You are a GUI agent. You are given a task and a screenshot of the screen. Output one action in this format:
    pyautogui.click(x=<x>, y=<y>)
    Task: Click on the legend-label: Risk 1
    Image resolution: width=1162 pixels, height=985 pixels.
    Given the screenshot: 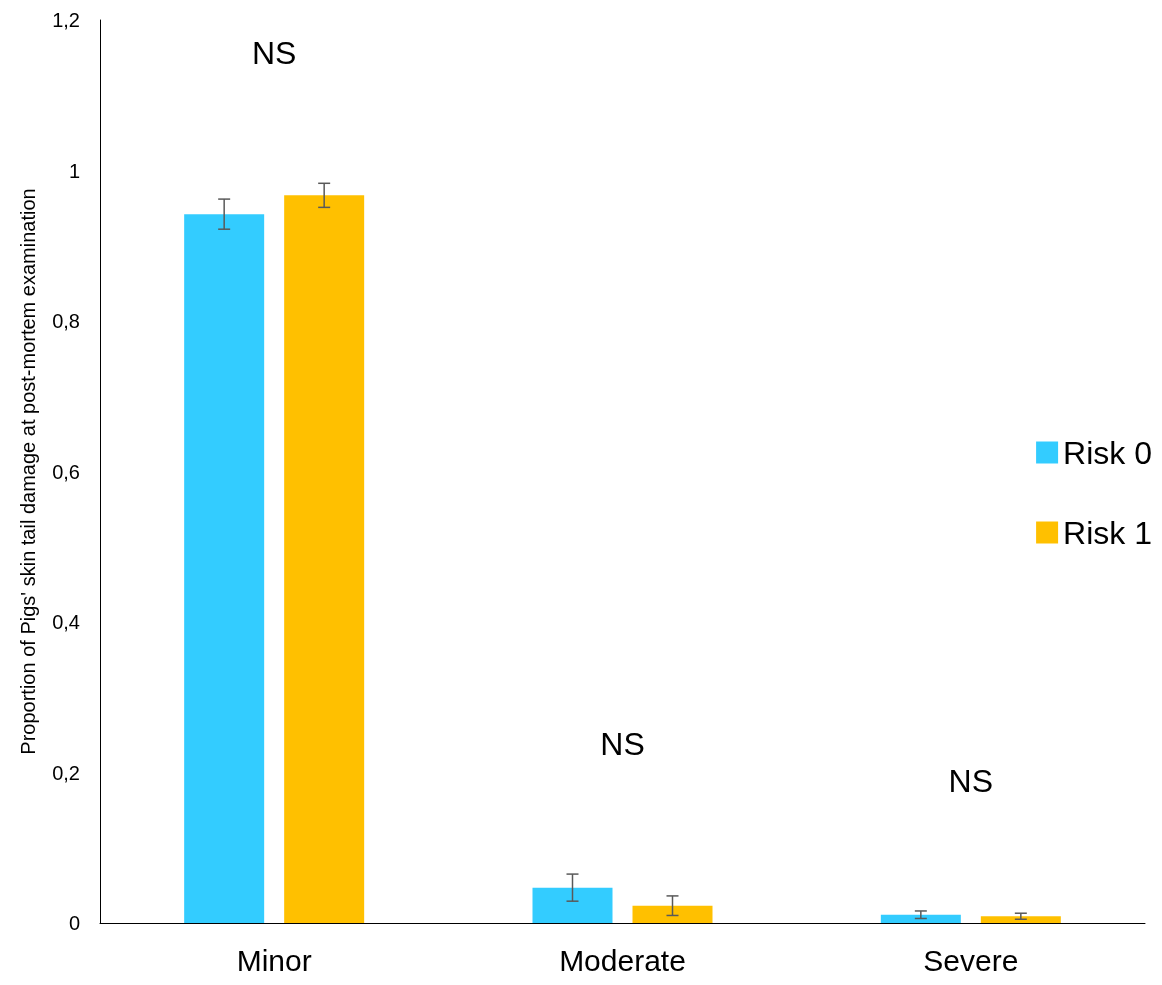 What is the action you would take?
    pyautogui.click(x=1107, y=532)
    